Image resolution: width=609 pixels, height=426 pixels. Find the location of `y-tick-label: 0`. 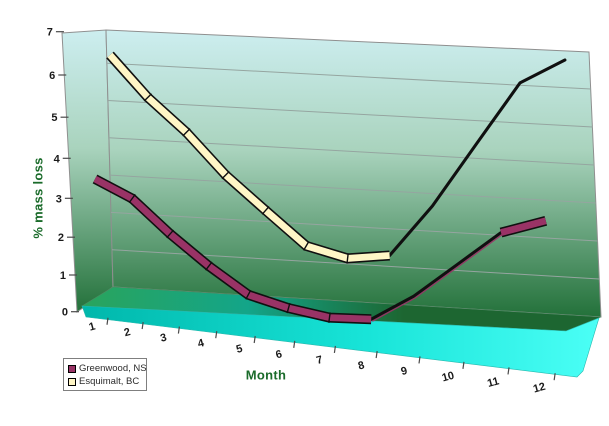

y-tick-label: 0 is located at coordinates (65, 313).